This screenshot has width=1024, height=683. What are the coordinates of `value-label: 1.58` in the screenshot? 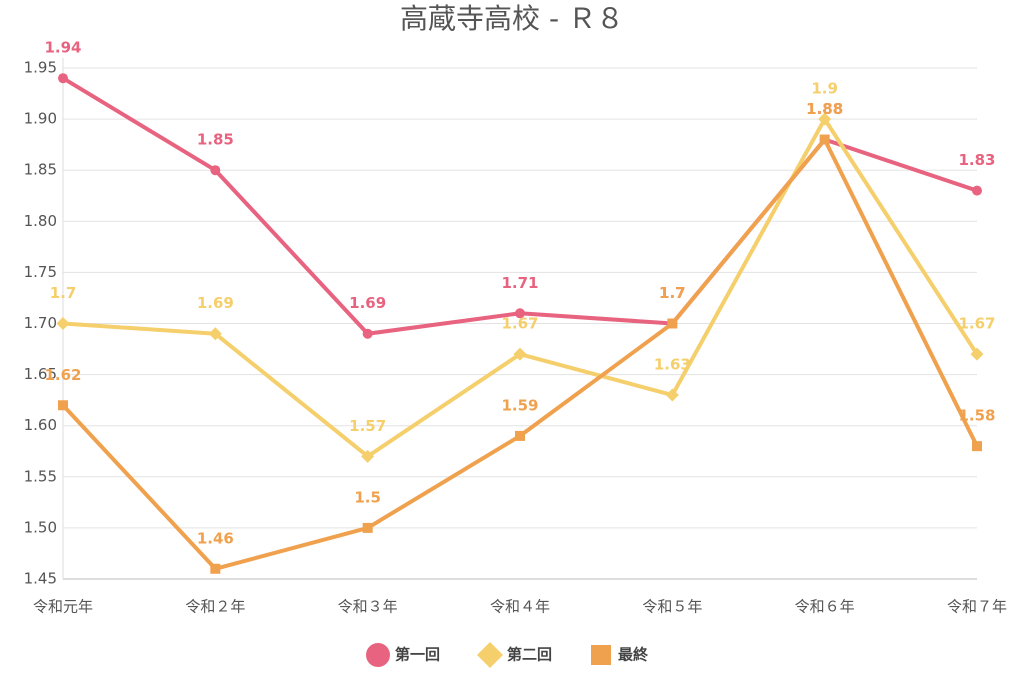 It's located at (976, 416).